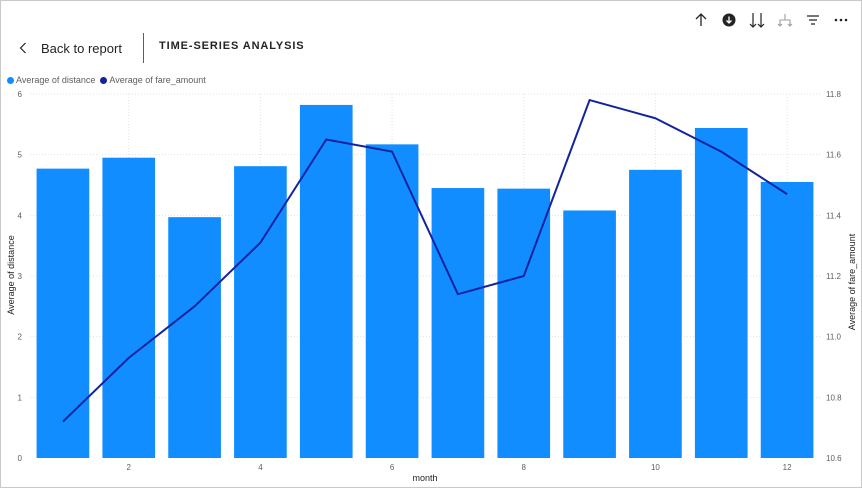 The image size is (862, 488). I want to click on next-level-button, so click(757, 20).